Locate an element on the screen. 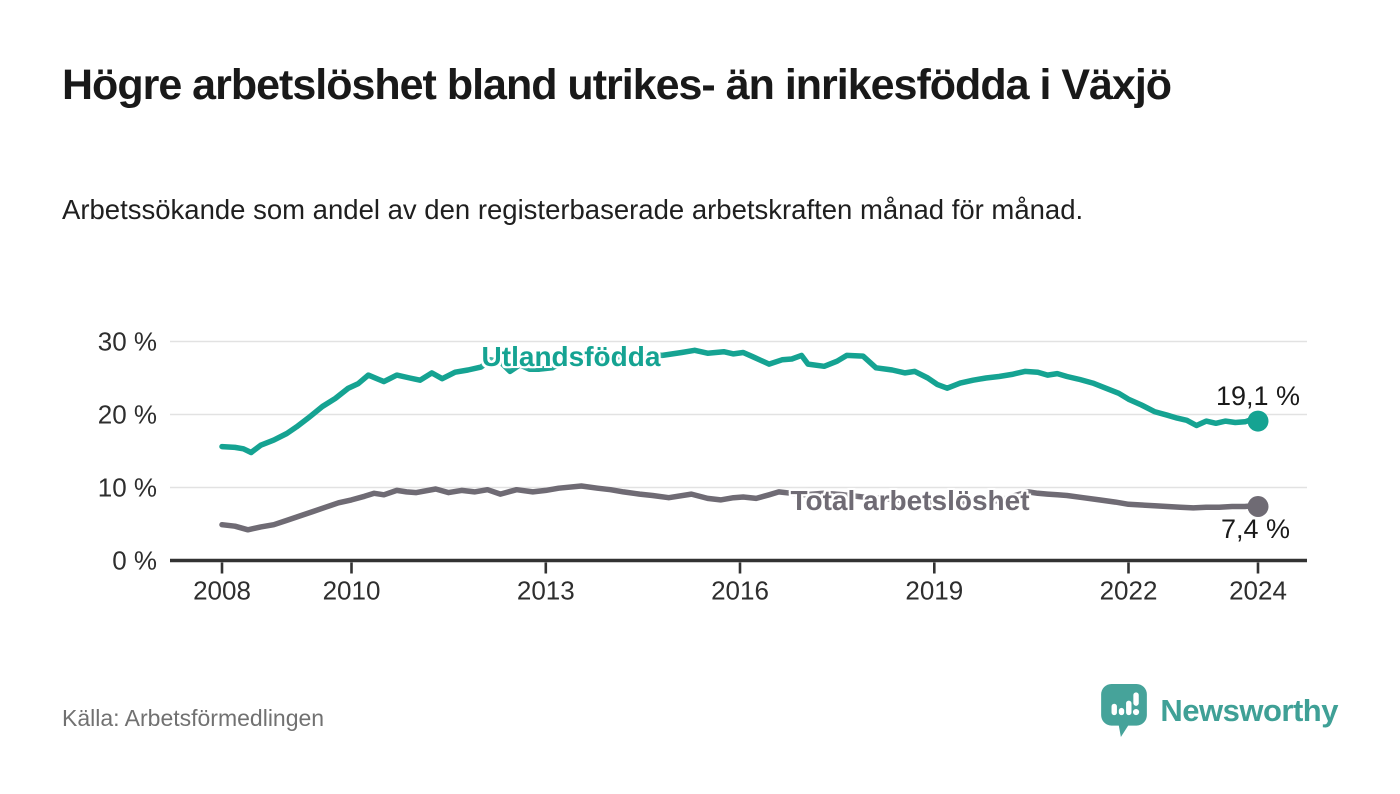  newsworthy-bubble-icon is located at coordinates (1124, 710).